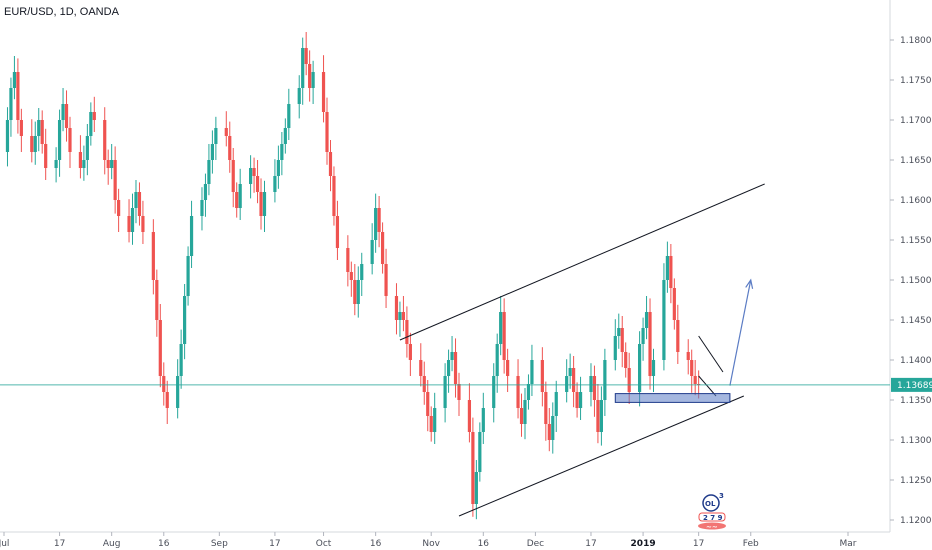  What do you see at coordinates (916, 361) in the screenshot?
I see `y-tick-label: 1.14000` at bounding box center [916, 361].